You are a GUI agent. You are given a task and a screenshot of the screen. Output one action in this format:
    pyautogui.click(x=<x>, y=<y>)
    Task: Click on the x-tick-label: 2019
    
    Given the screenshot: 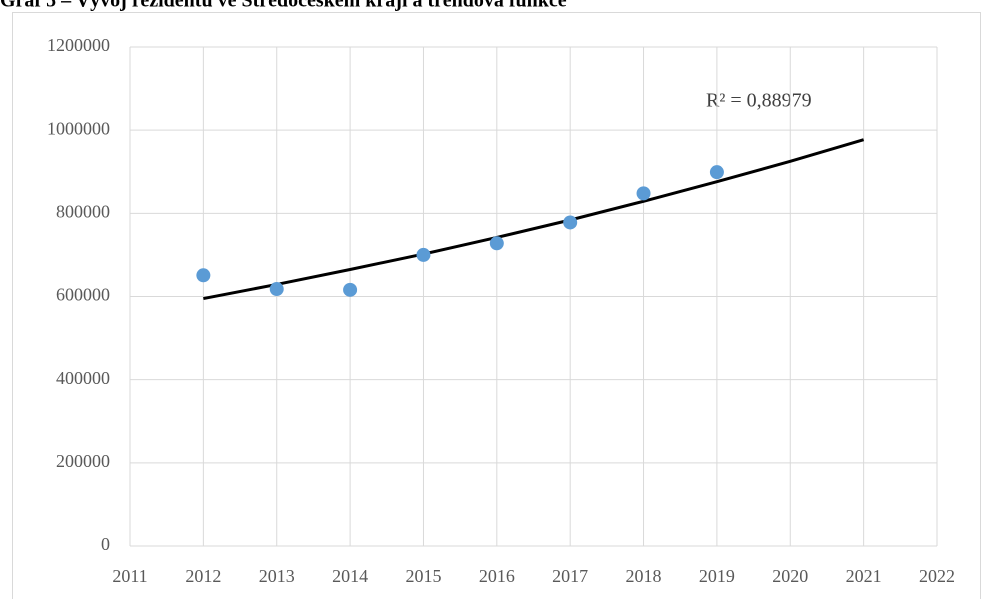 What is the action you would take?
    pyautogui.click(x=717, y=576)
    